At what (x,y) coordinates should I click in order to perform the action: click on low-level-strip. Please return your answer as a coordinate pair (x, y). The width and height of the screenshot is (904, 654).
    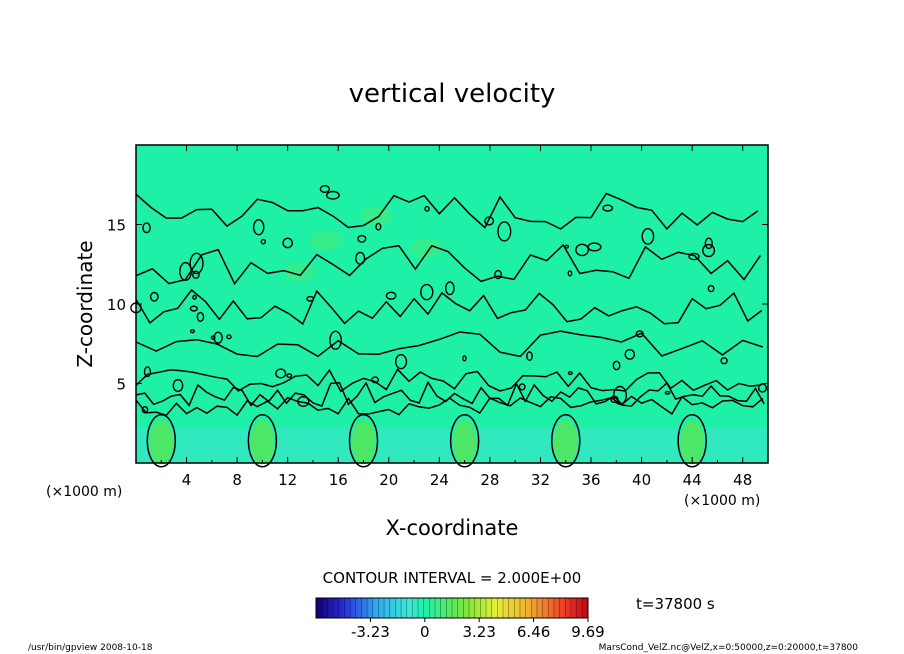
    Looking at the image, I should click on (452, 445).